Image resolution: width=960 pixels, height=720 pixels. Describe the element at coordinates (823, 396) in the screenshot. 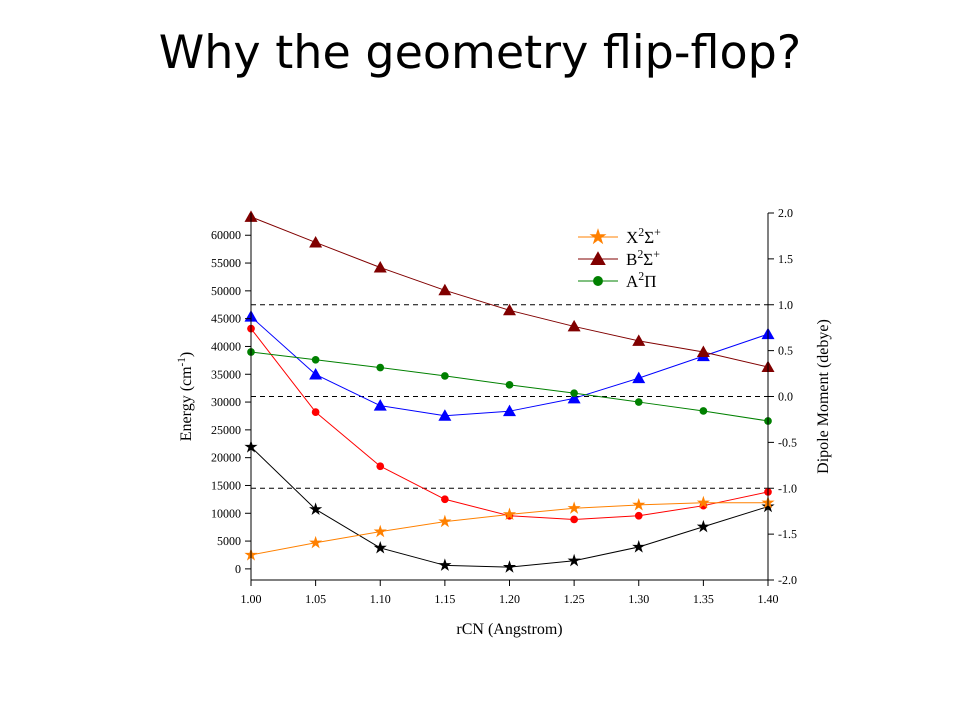

I see `y2-axis-title: Dipole Moment (debye)` at that location.